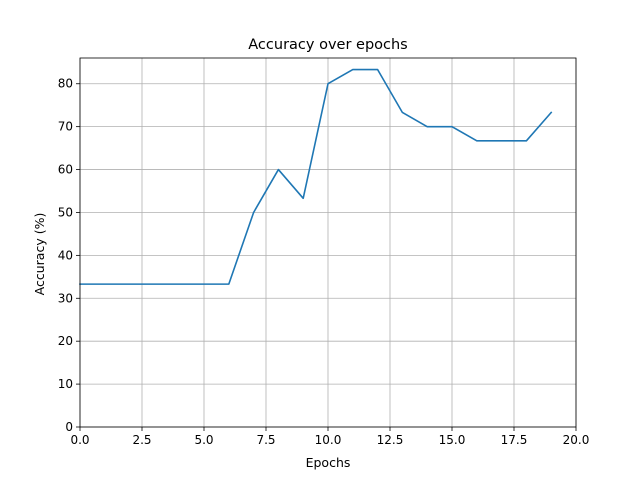 This screenshot has height=484, width=640. What do you see at coordinates (576, 440) in the screenshot?
I see `x-tick-label: 20.0` at bounding box center [576, 440].